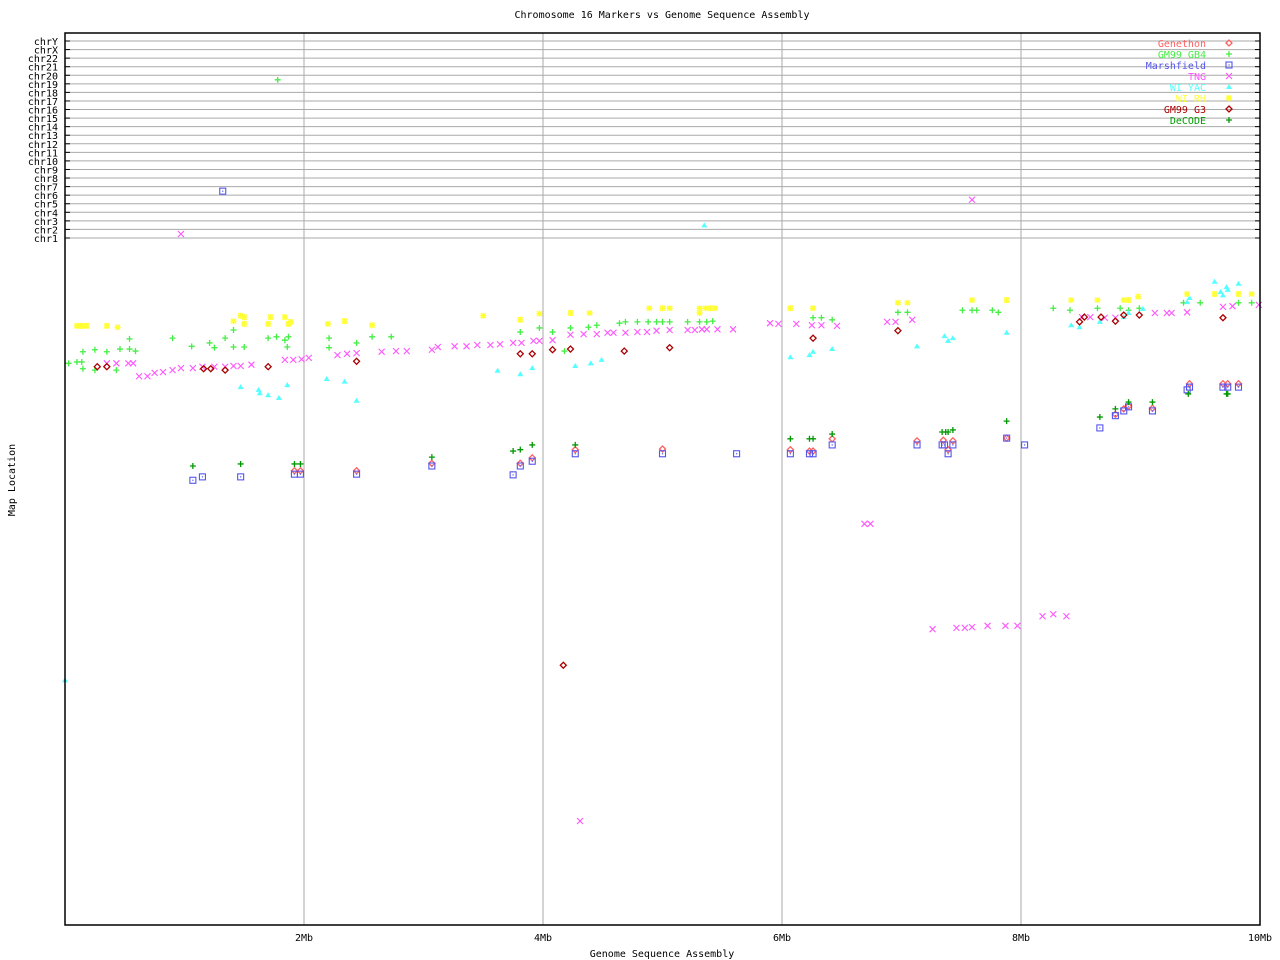 The height and width of the screenshot is (960, 1280). Describe the element at coordinates (46, 230) in the screenshot. I see `chromosome-label: chr2` at that location.